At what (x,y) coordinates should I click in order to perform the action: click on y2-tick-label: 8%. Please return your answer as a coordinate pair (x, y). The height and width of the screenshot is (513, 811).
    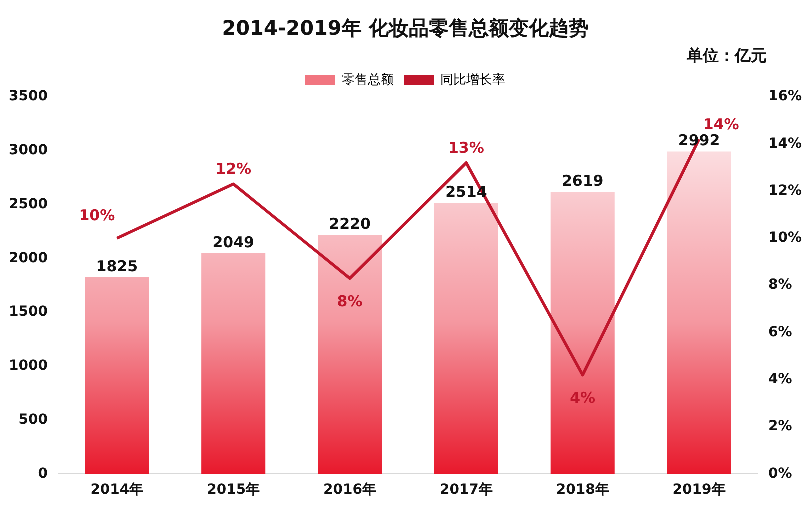
    Looking at the image, I should click on (780, 285).